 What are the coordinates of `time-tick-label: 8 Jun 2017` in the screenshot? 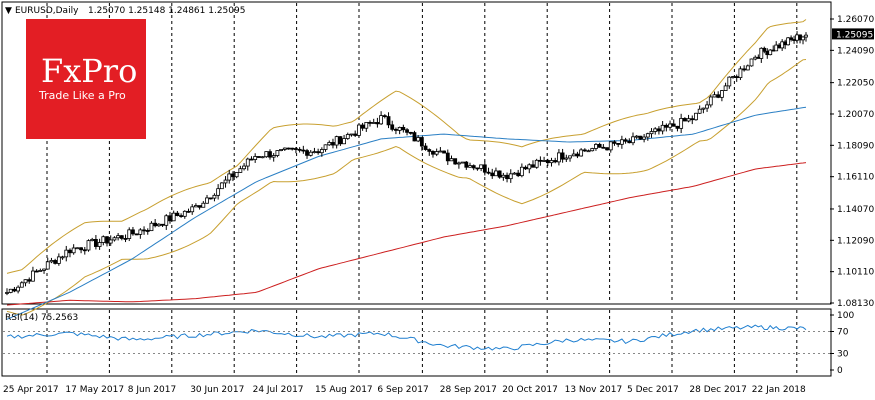 It's located at (152, 390).